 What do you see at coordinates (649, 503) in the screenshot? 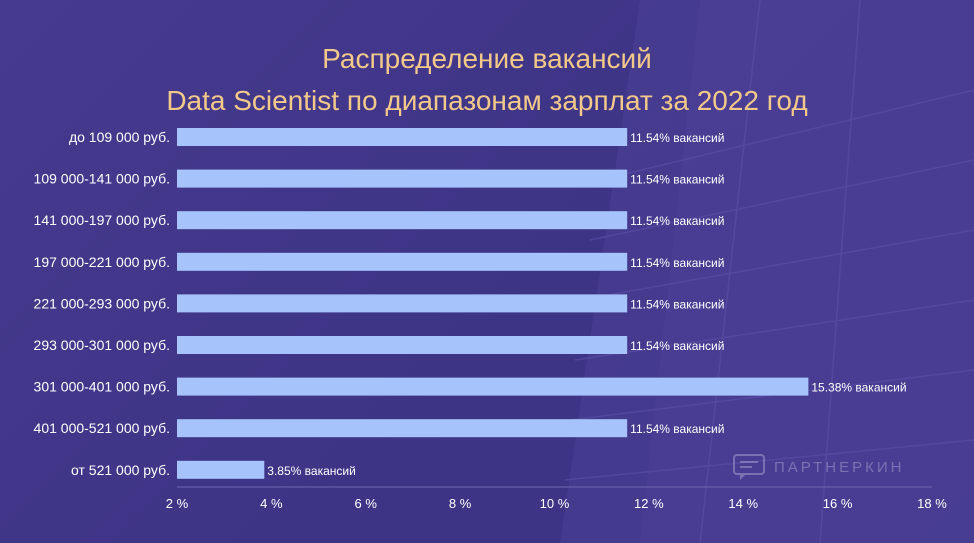
I see `x-tick-label: 12 %` at bounding box center [649, 503].